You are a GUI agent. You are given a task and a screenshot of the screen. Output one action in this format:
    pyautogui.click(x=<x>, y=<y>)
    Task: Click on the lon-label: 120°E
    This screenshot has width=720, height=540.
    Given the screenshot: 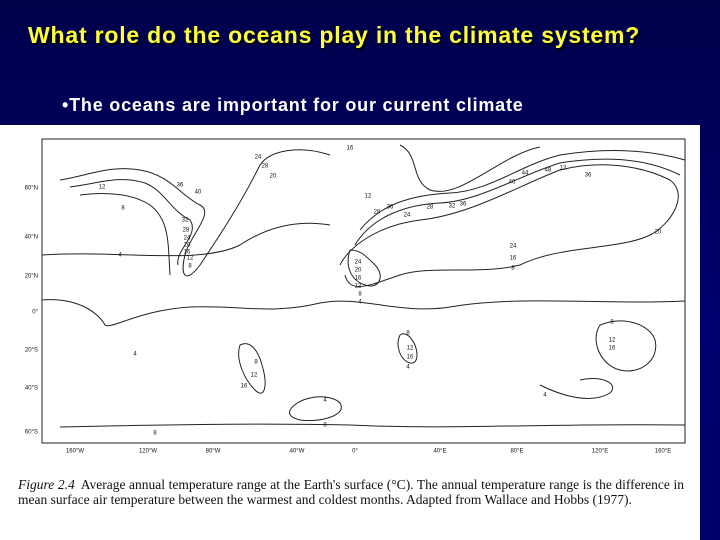 What is the action you would take?
    pyautogui.click(x=600, y=452)
    